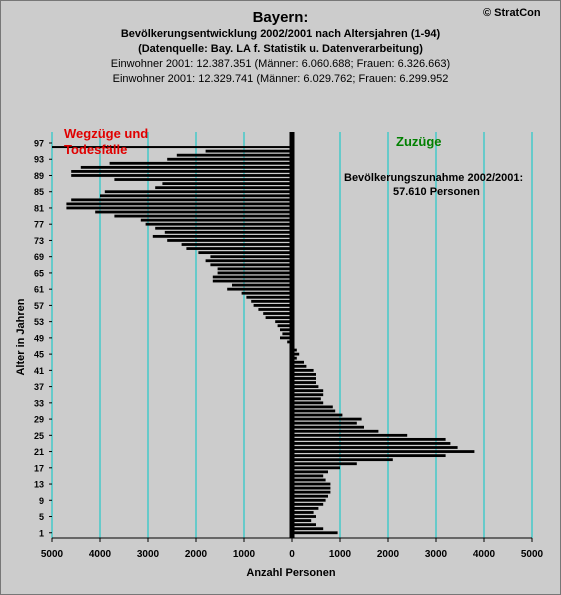 The image size is (561, 595). What do you see at coordinates (21, 337) in the screenshot?
I see `y-axis-label: Alter in Jahren` at bounding box center [21, 337].